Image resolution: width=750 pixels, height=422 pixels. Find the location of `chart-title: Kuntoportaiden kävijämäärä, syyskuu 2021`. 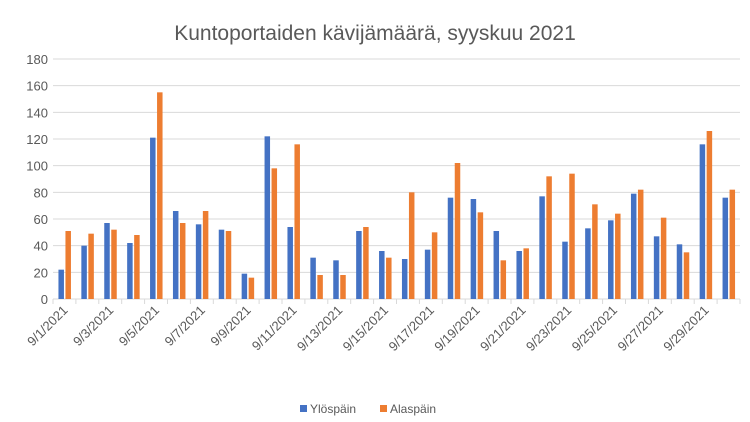

chart-title: Kuntoportaiden kävijämäärä, syyskuu 2021 is located at coordinates (375, 33).